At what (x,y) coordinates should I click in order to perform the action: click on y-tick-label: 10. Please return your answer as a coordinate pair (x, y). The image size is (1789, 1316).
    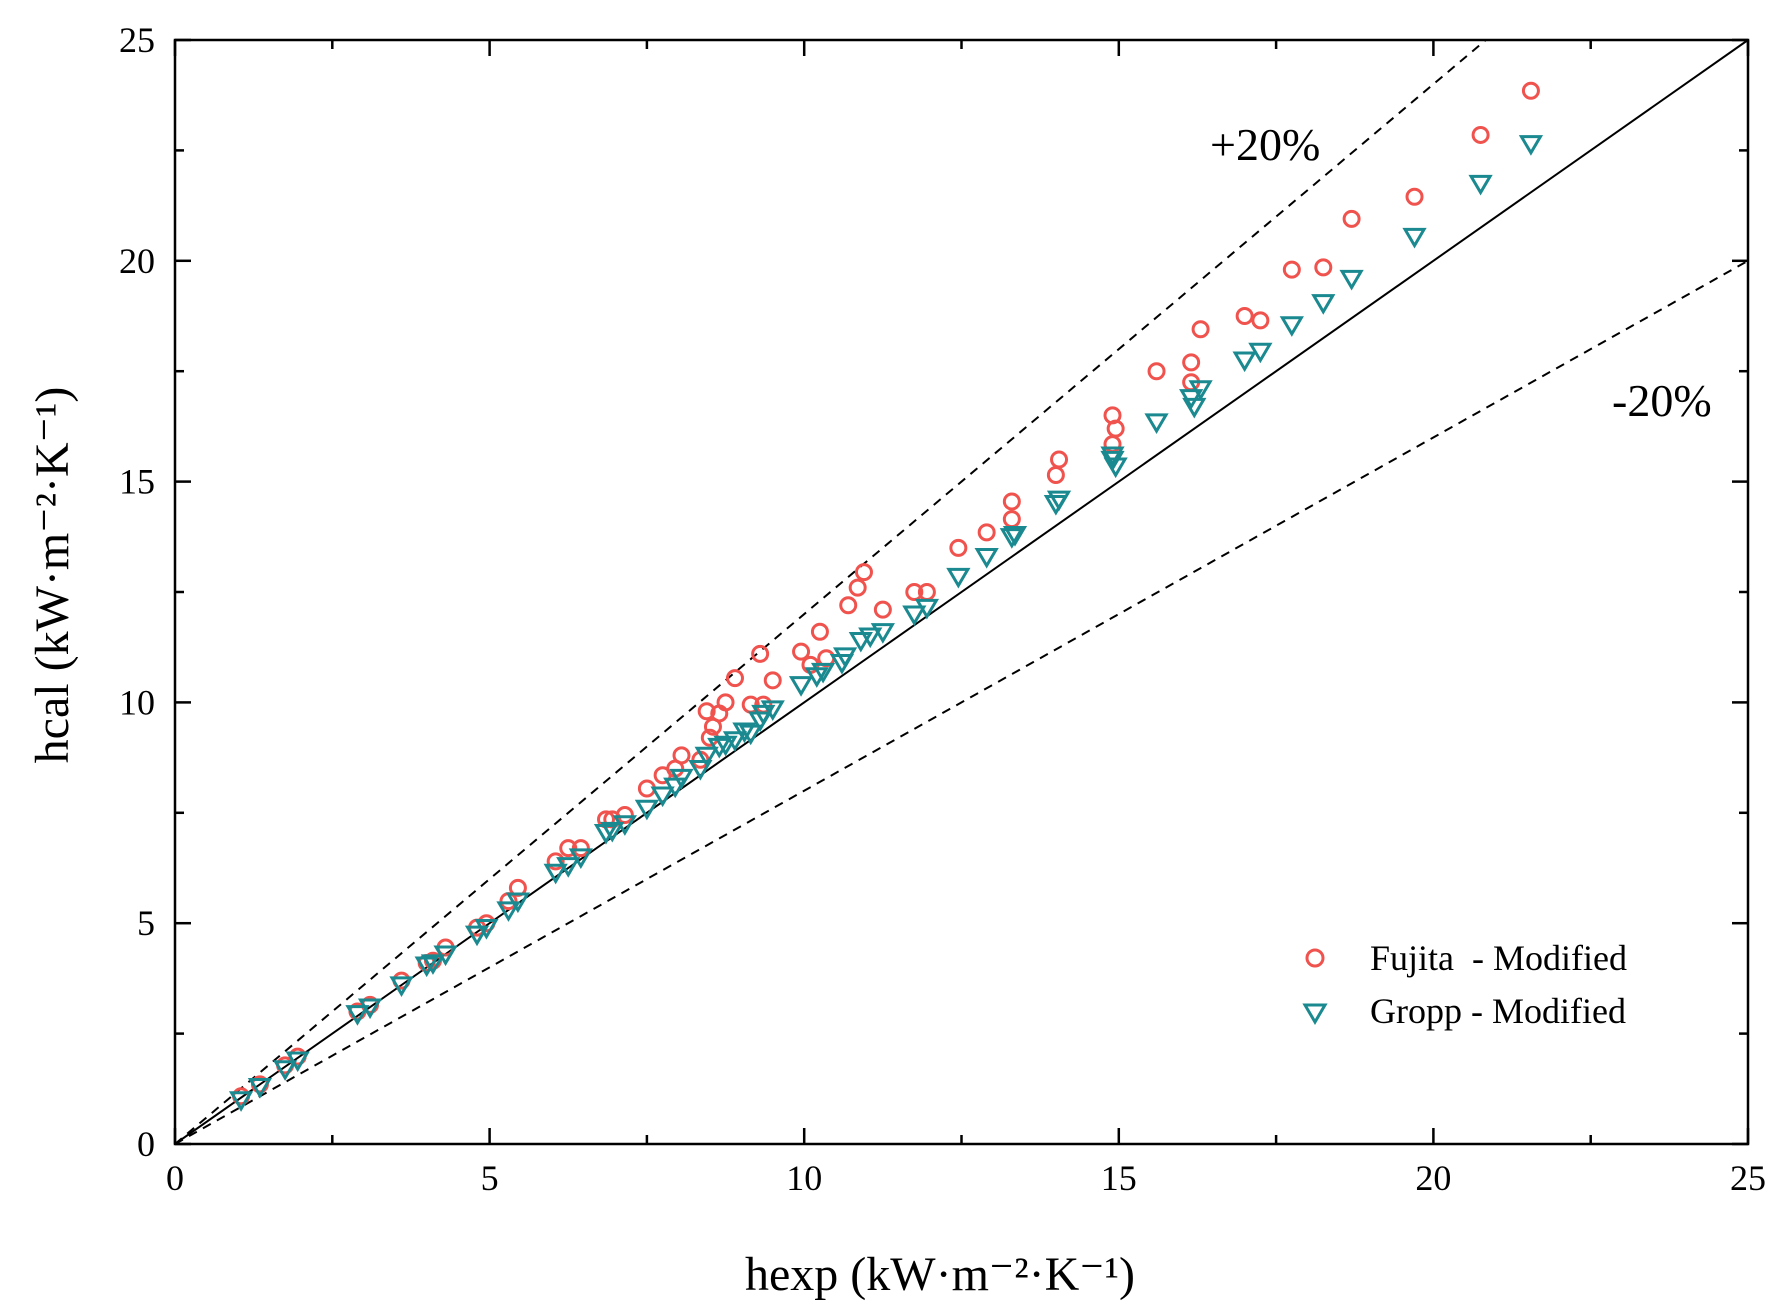
    Looking at the image, I should click on (137, 702).